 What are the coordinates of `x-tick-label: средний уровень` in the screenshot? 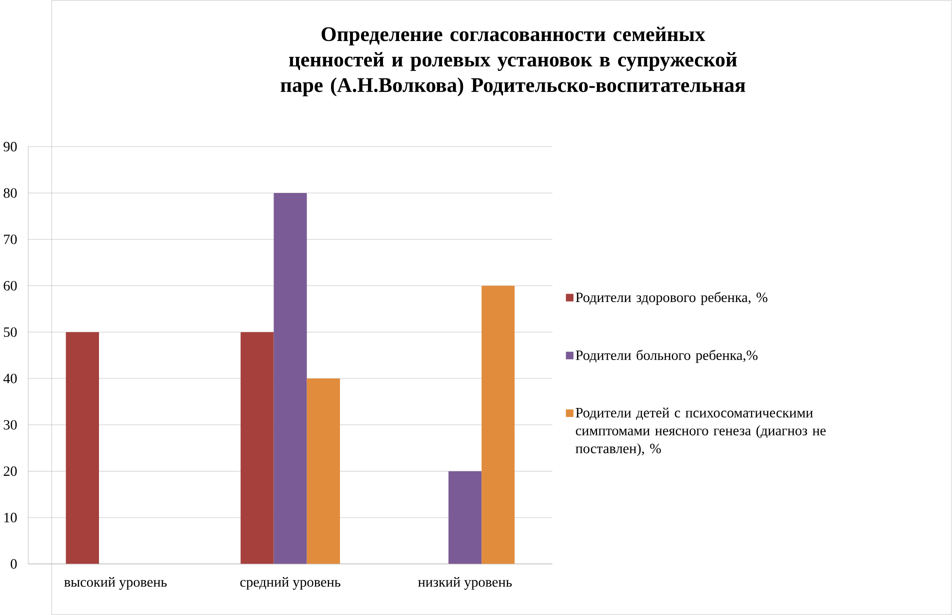 It's located at (290, 583).